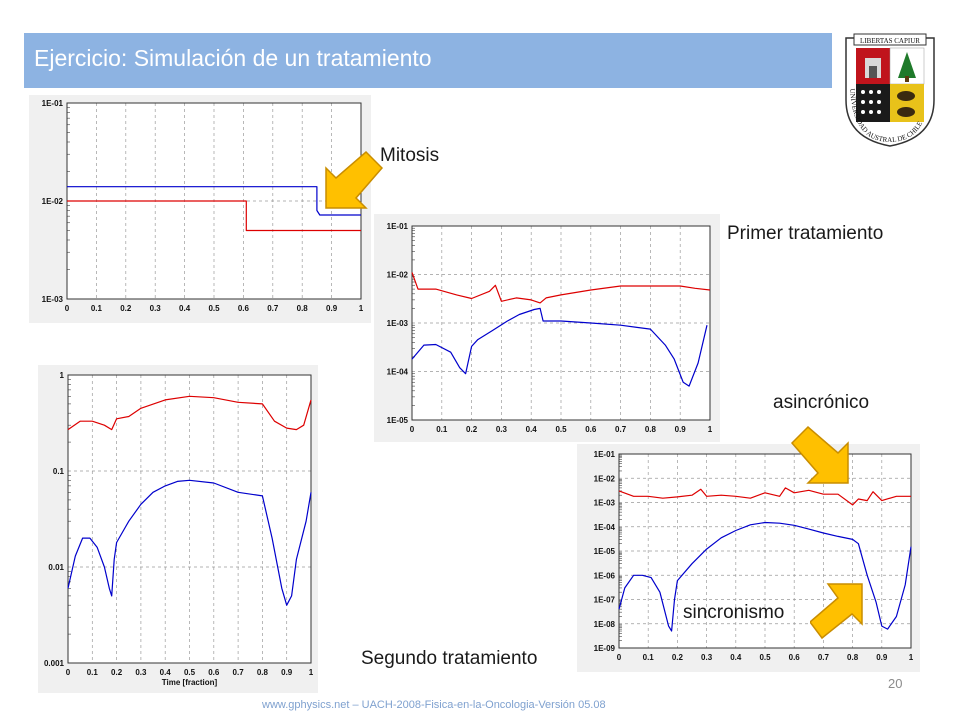  I want to click on y-tick-label: 1E-07, so click(605, 600).